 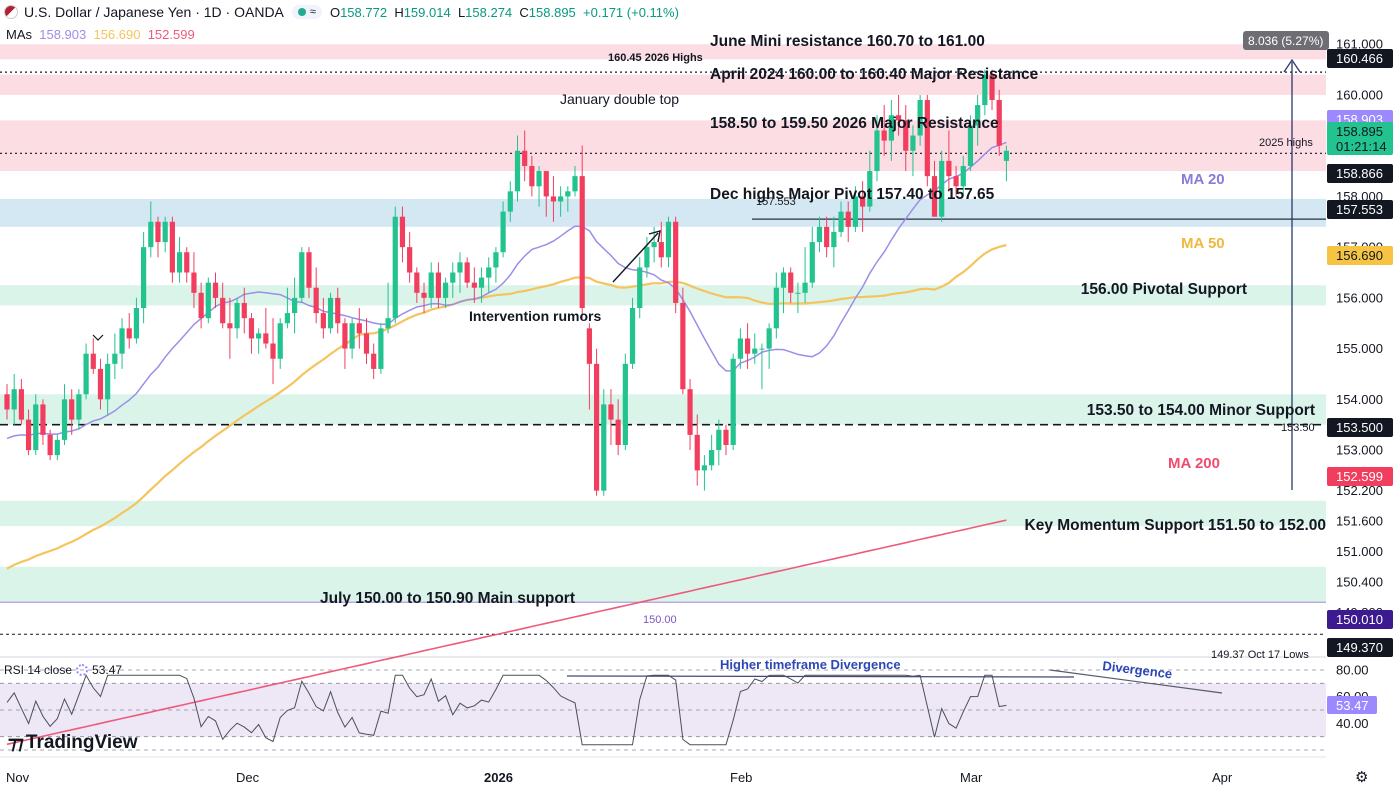 What do you see at coordinates (1359, 647) in the screenshot?
I see `price-tag-text-9: 149.370` at bounding box center [1359, 647].